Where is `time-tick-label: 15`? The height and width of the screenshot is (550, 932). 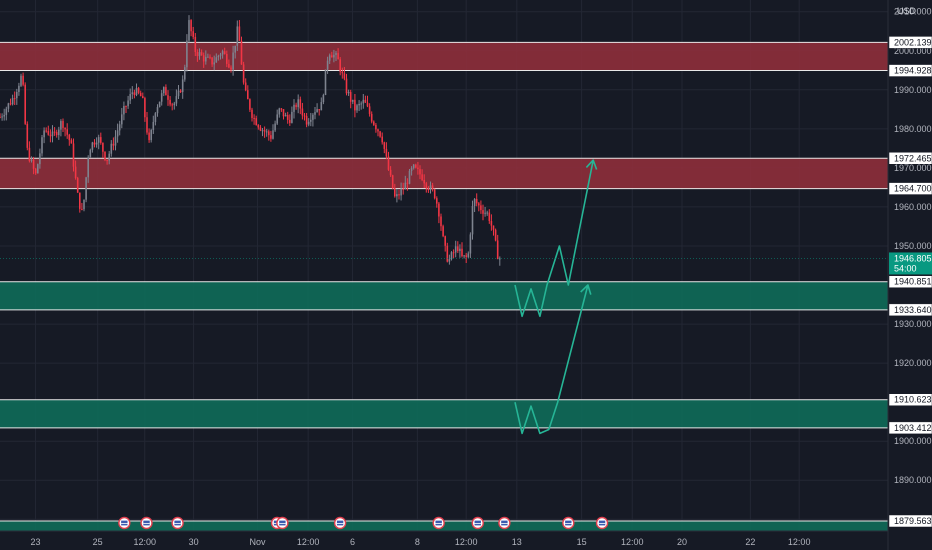 time-tick-label: 15 is located at coordinates (582, 542).